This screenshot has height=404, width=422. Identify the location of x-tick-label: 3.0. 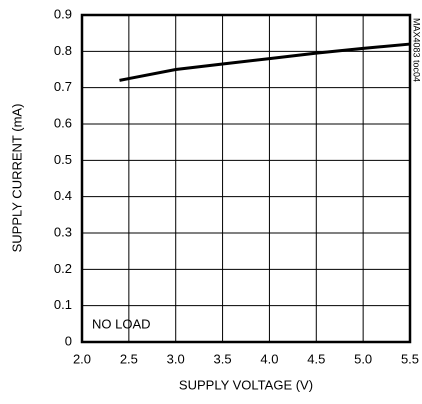
(176, 358).